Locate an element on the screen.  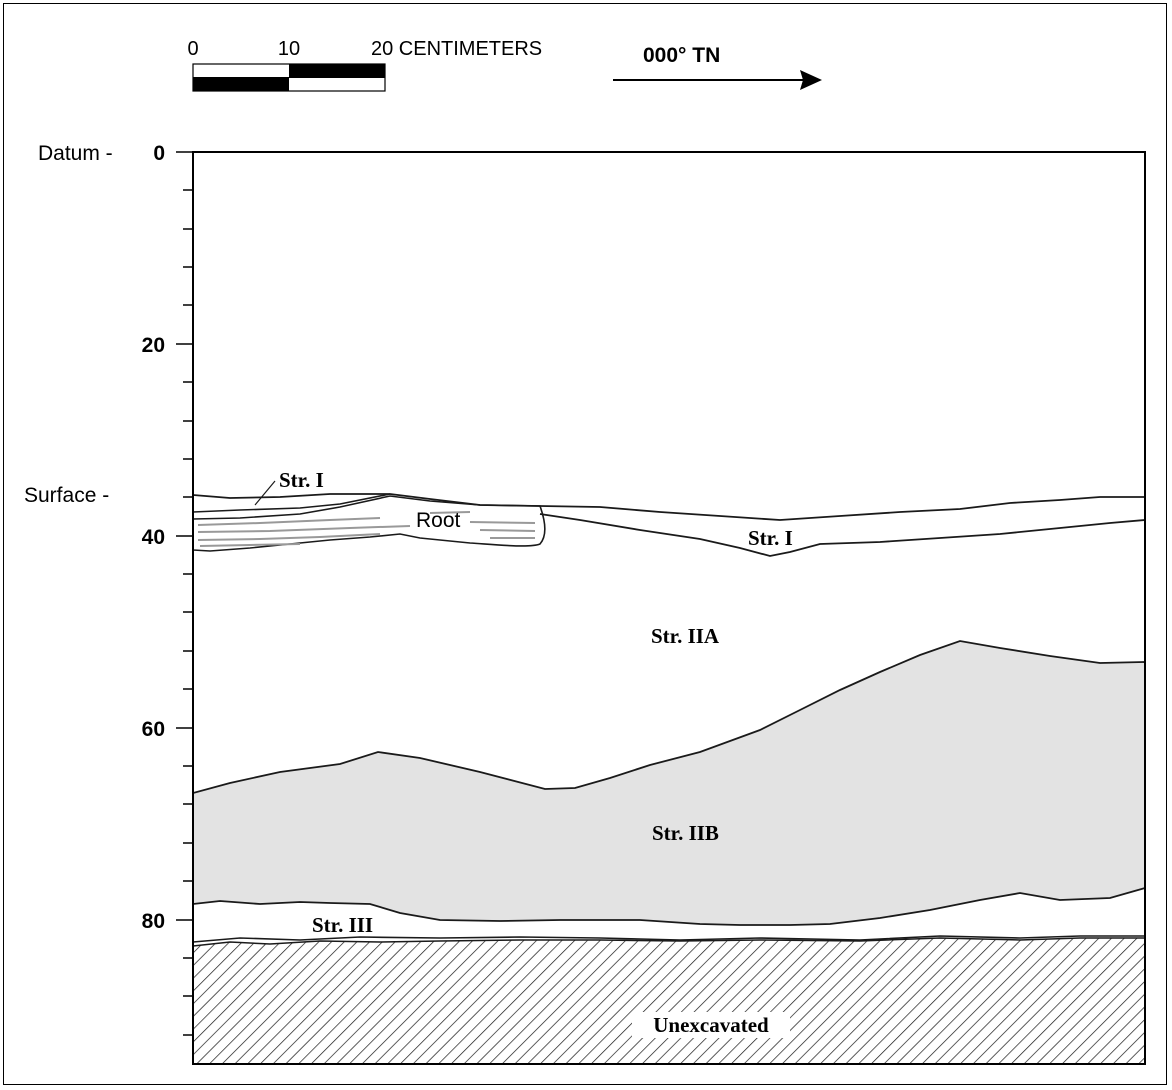
unexcavated-zone is located at coordinates (669, 1000).